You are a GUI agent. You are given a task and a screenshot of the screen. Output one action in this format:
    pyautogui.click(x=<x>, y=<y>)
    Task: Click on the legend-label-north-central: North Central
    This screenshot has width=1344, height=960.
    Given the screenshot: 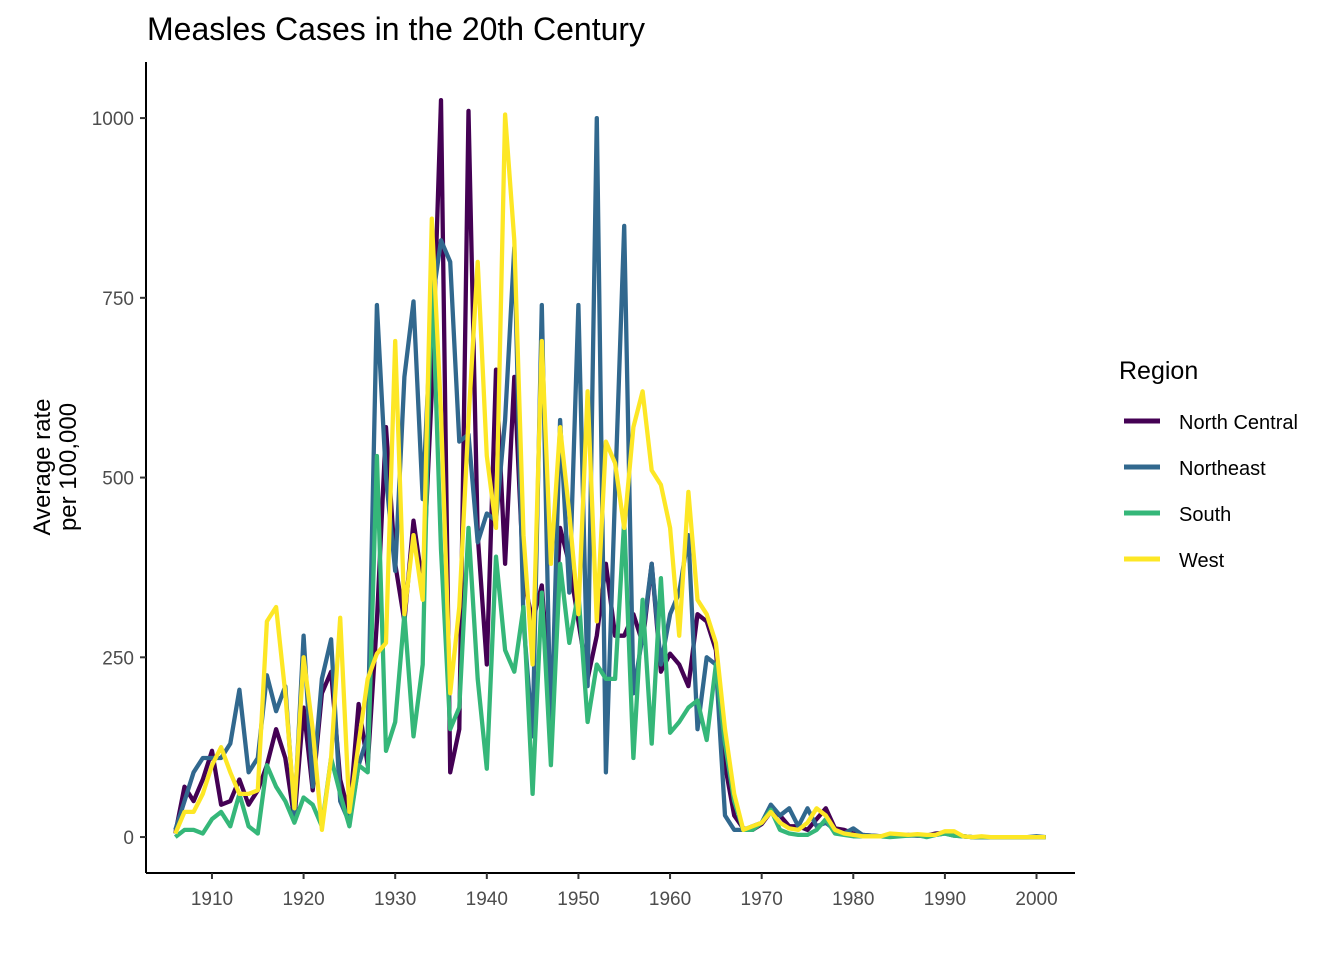 What is the action you would take?
    pyautogui.click(x=1238, y=423)
    